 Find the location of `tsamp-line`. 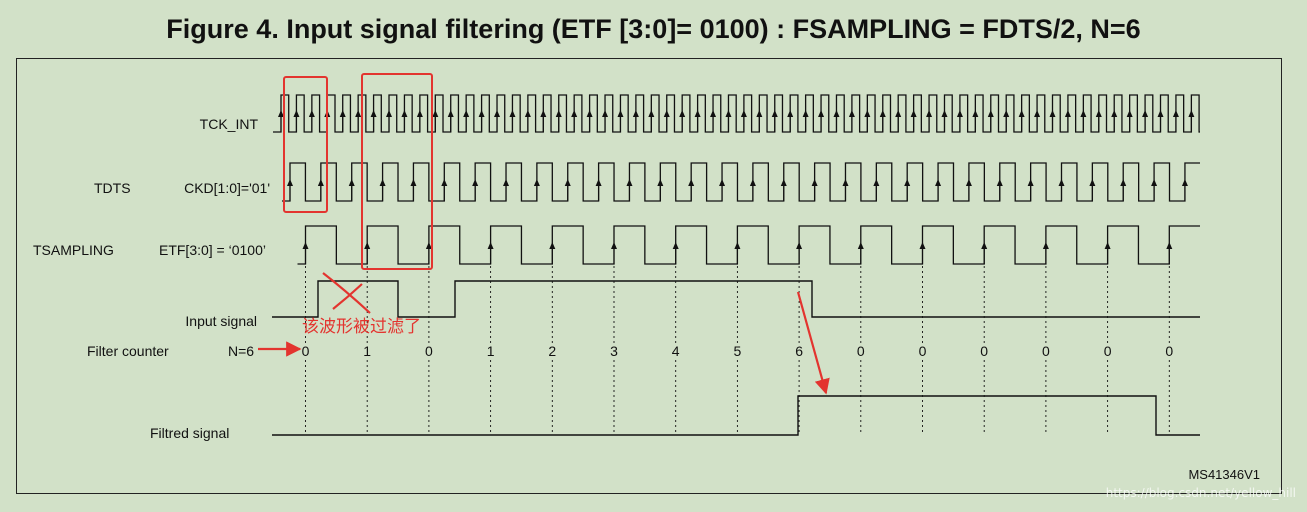

tsamp-line is located at coordinates (748, 245).